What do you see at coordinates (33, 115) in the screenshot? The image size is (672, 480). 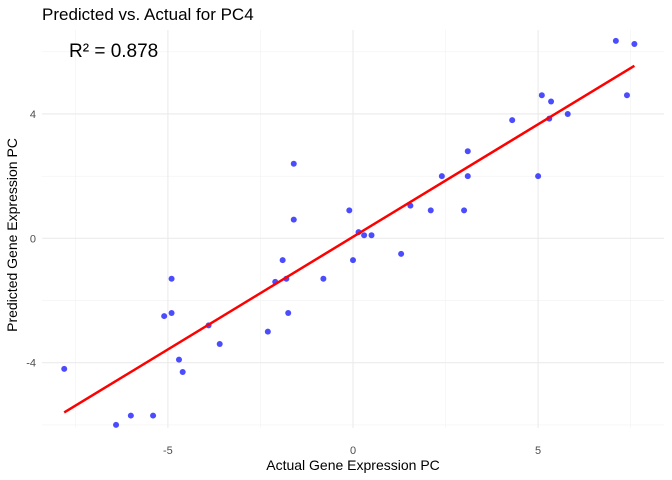 I see `y-tick-label: 4` at bounding box center [33, 115].